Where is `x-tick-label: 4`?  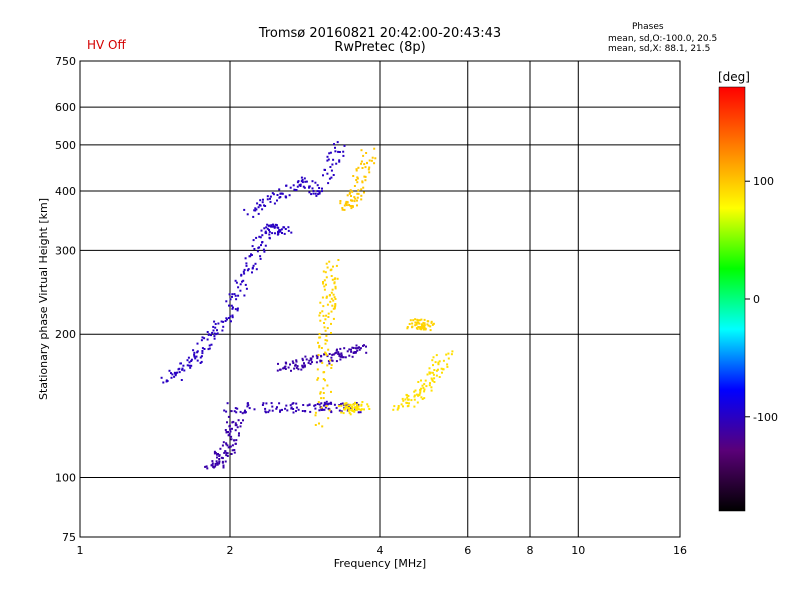
x-tick-label: 4 is located at coordinates (380, 550).